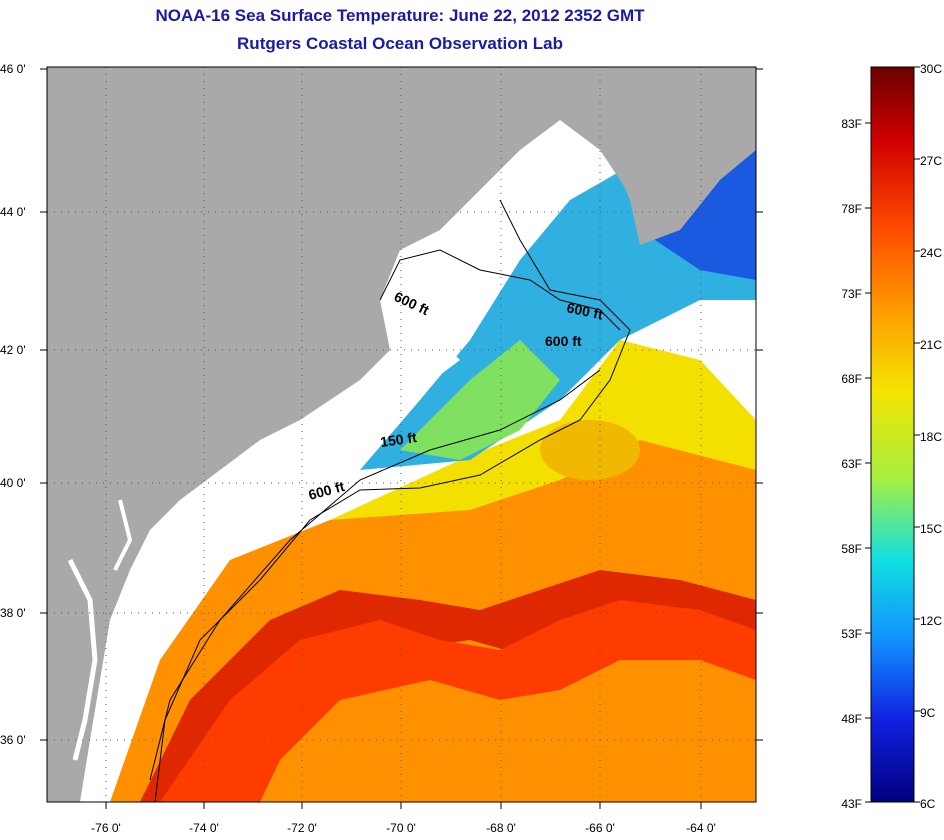  What do you see at coordinates (851, 124) in the screenshot?
I see `colorbar-fahrenheit-label: 83F` at bounding box center [851, 124].